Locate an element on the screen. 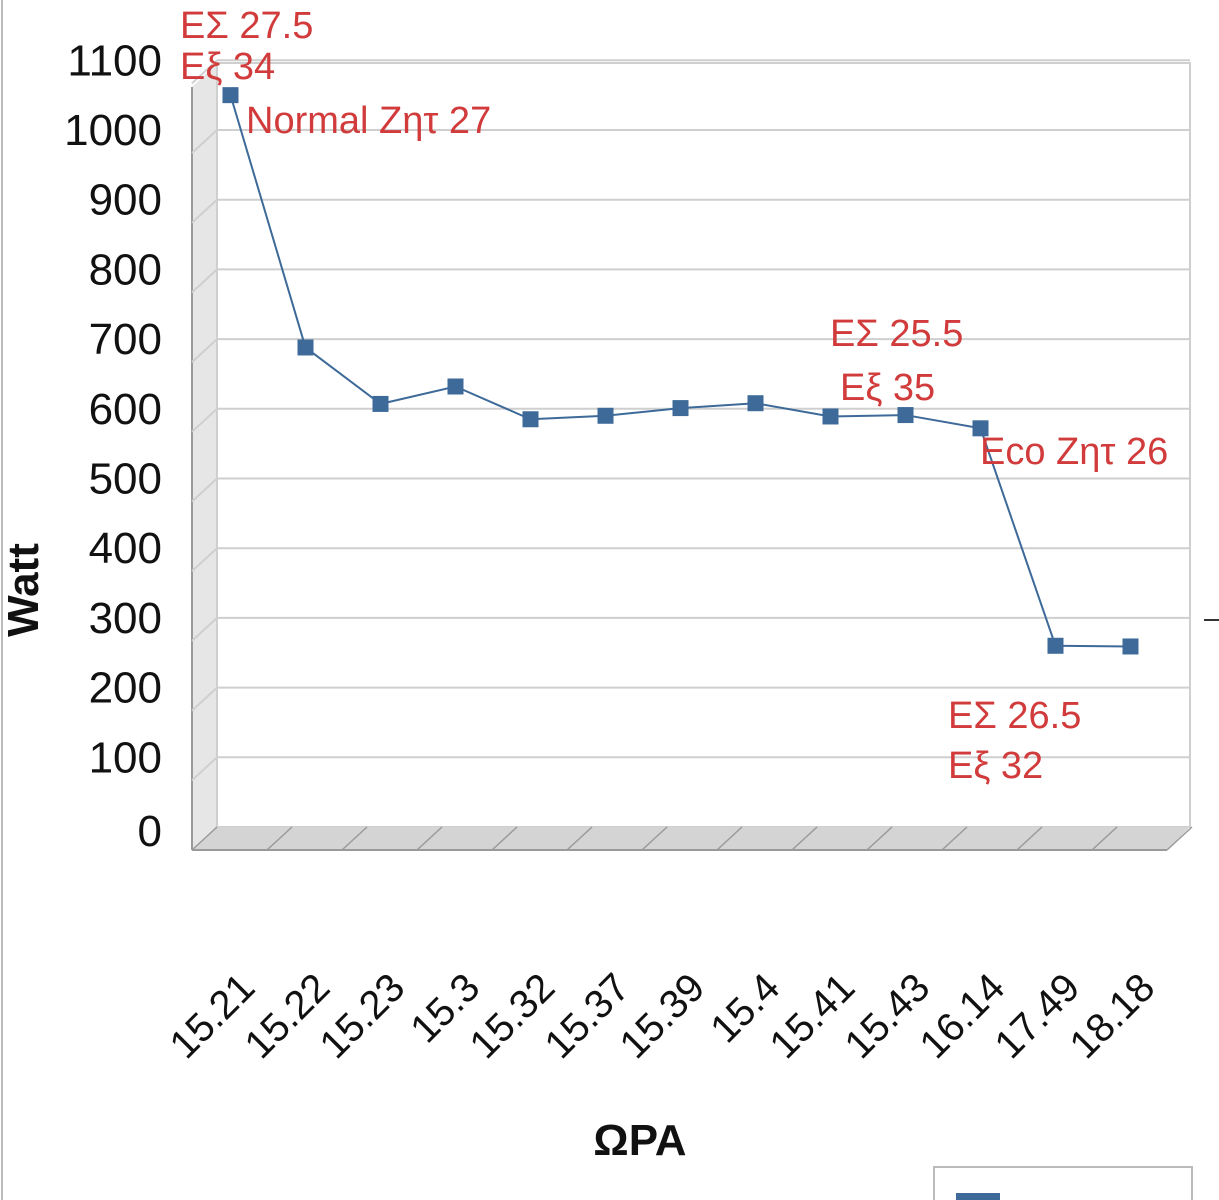 Image resolution: width=1219 pixels, height=1200 pixels. x-tick-label: 15.39 is located at coordinates (662, 1016).